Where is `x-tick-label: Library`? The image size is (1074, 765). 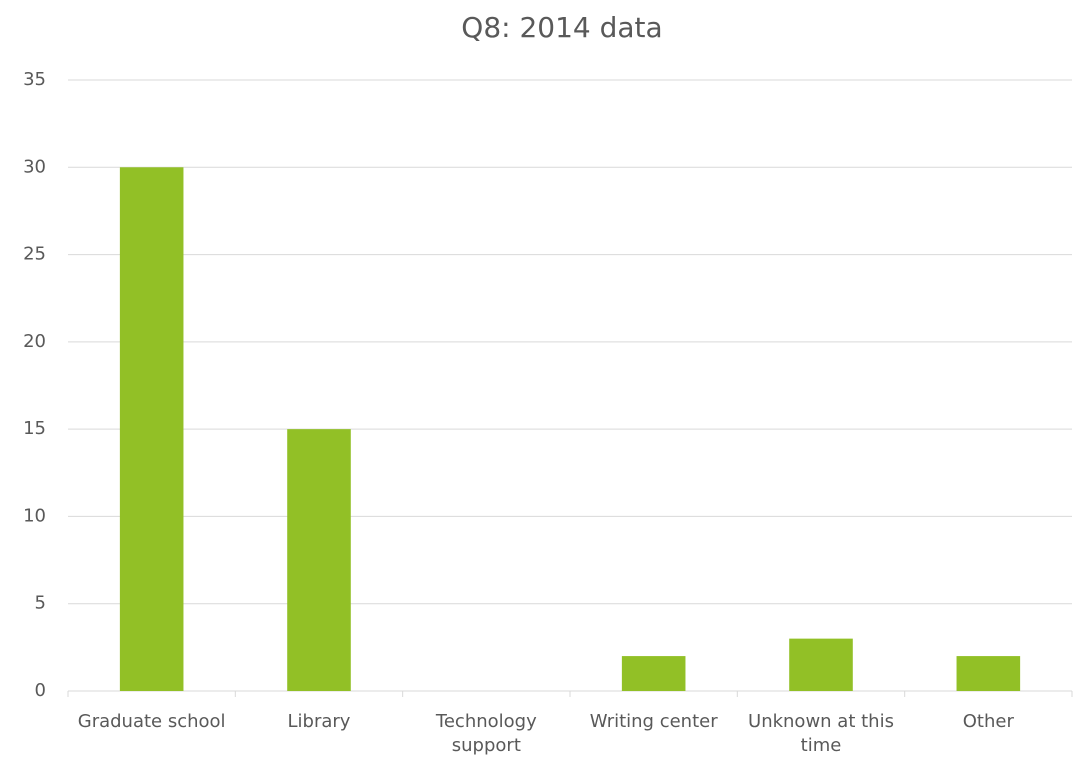
x-tick-label: Library is located at coordinates (319, 721).